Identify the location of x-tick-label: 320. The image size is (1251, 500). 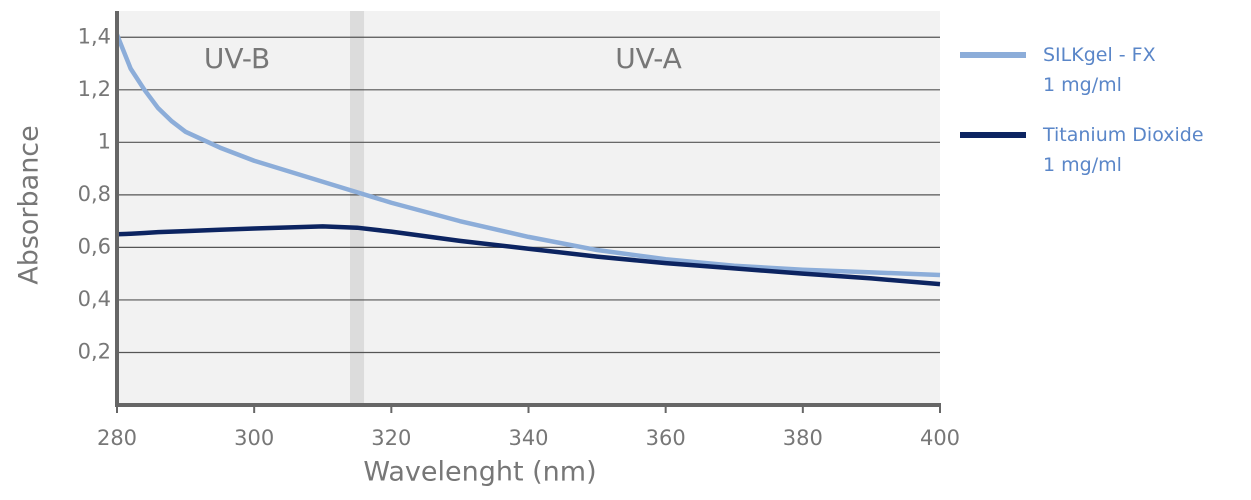
(391, 438).